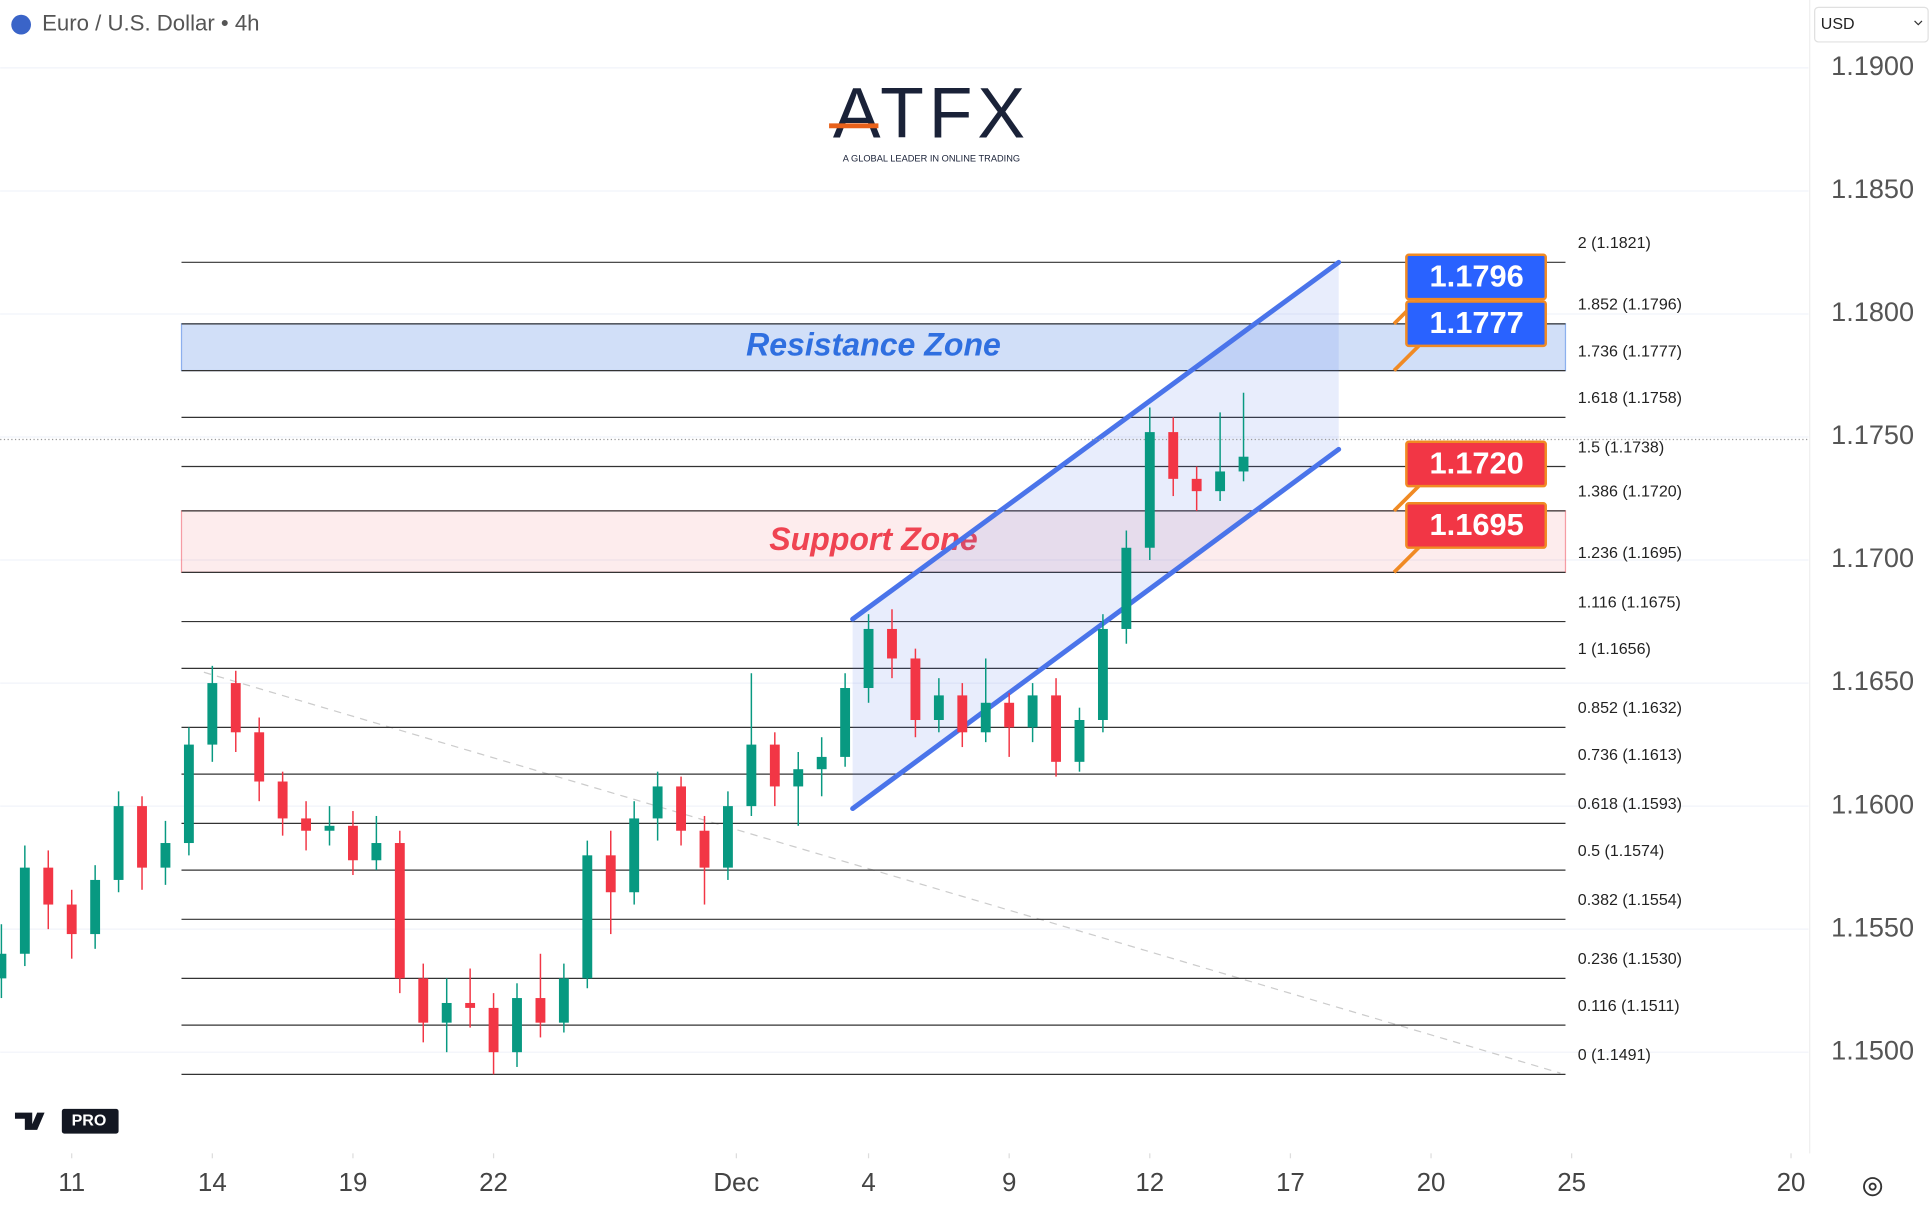 The width and height of the screenshot is (1932, 1215). What do you see at coordinates (931, 113) in the screenshot?
I see `brand-logo: ATFX` at bounding box center [931, 113].